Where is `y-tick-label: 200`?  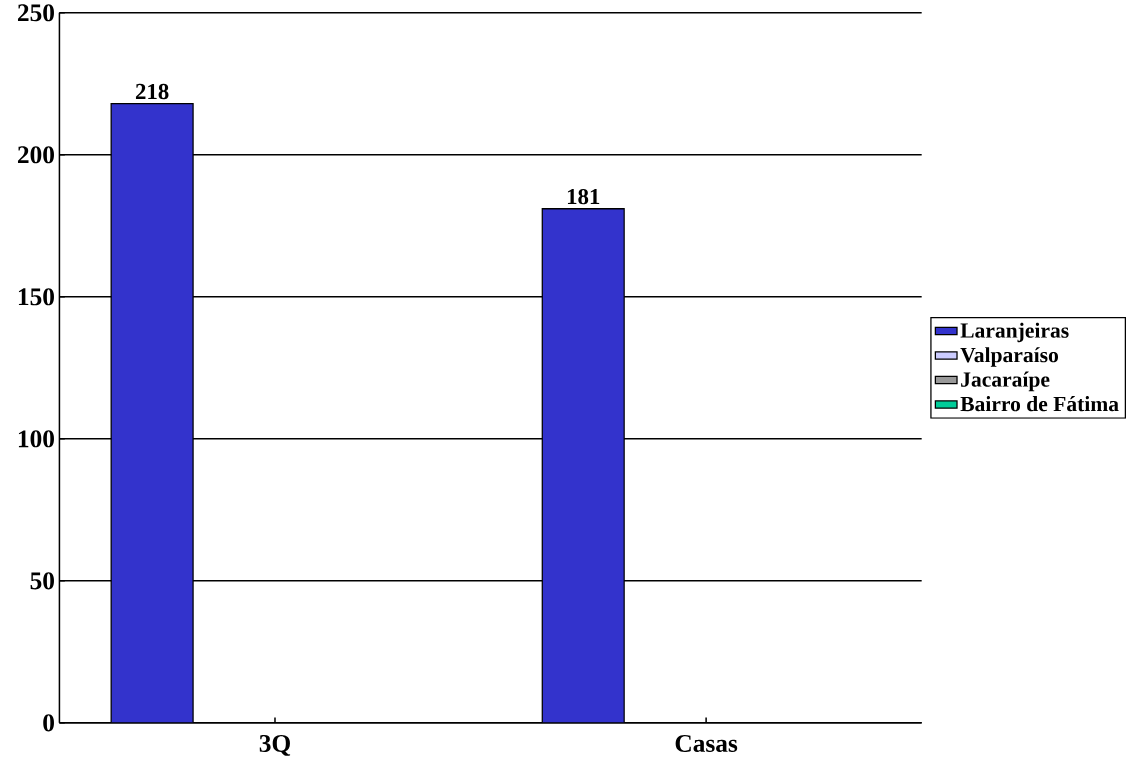 y-tick-label: 200 is located at coordinates (35, 155).